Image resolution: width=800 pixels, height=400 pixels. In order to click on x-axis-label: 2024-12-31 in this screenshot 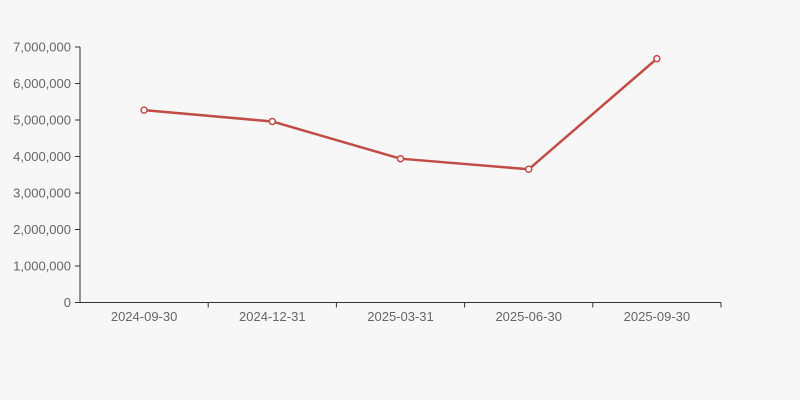, I will do `click(272, 316)`.